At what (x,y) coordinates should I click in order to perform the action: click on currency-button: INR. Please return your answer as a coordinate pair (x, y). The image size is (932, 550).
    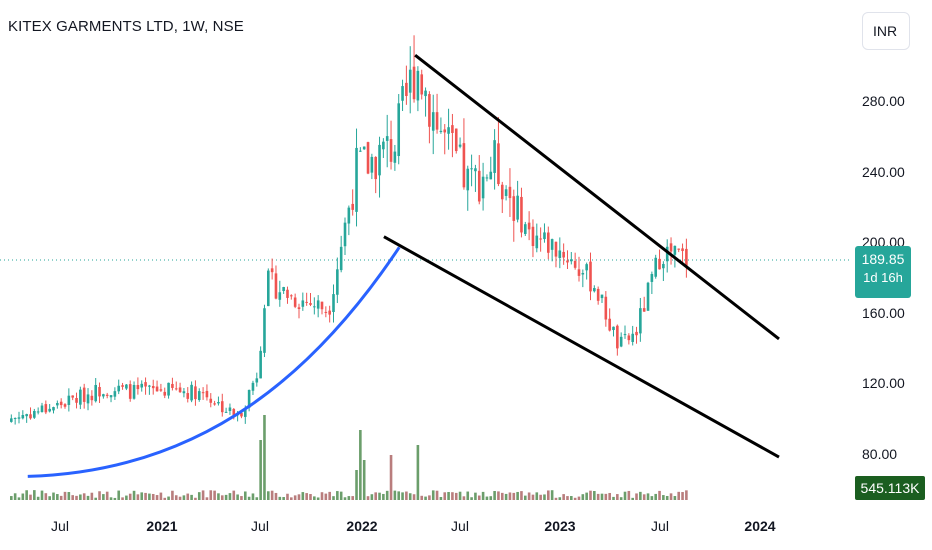
    Looking at the image, I should click on (886, 31).